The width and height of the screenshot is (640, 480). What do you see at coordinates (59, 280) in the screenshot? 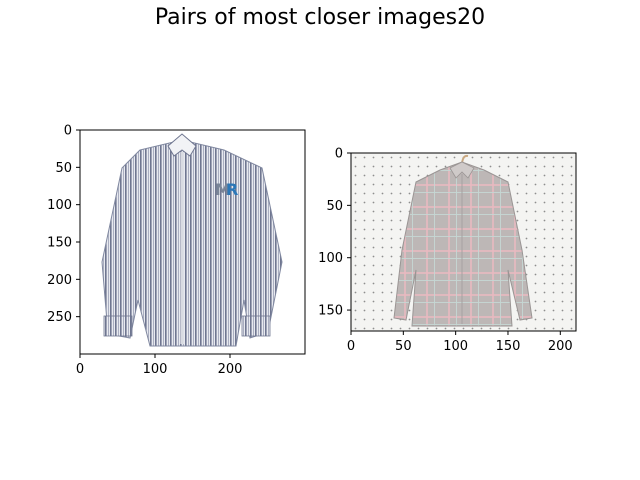
I see `y-tick-label: 200` at bounding box center [59, 280].